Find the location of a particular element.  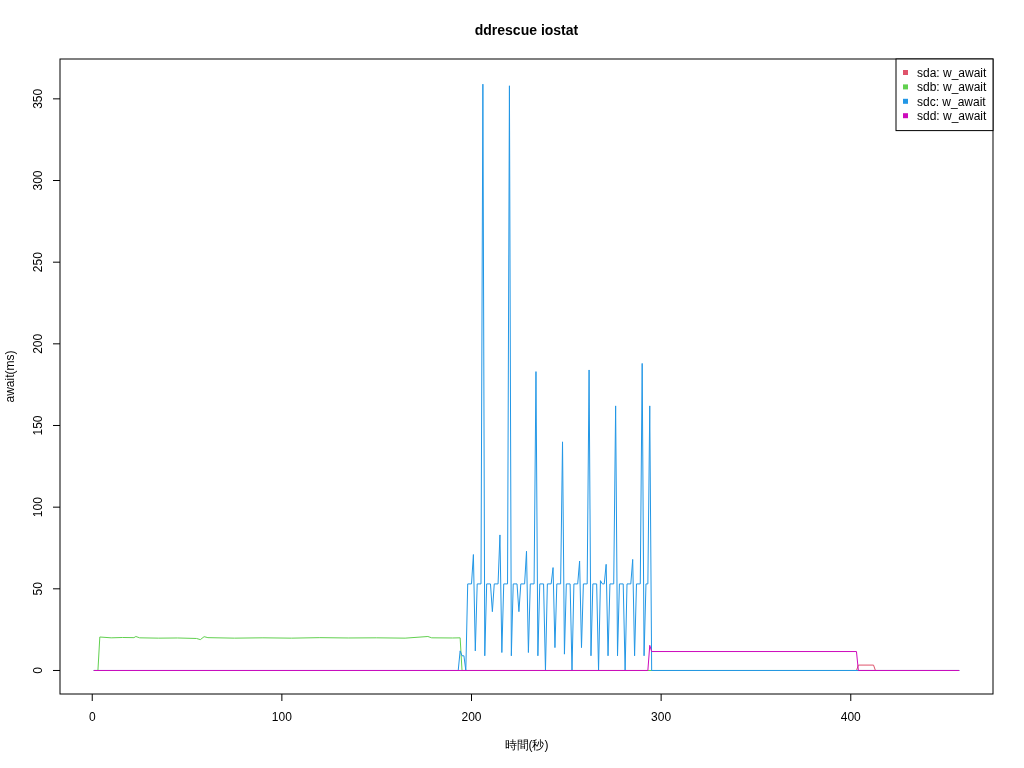

legend-label: sdc: w_await is located at coordinates (952, 101).